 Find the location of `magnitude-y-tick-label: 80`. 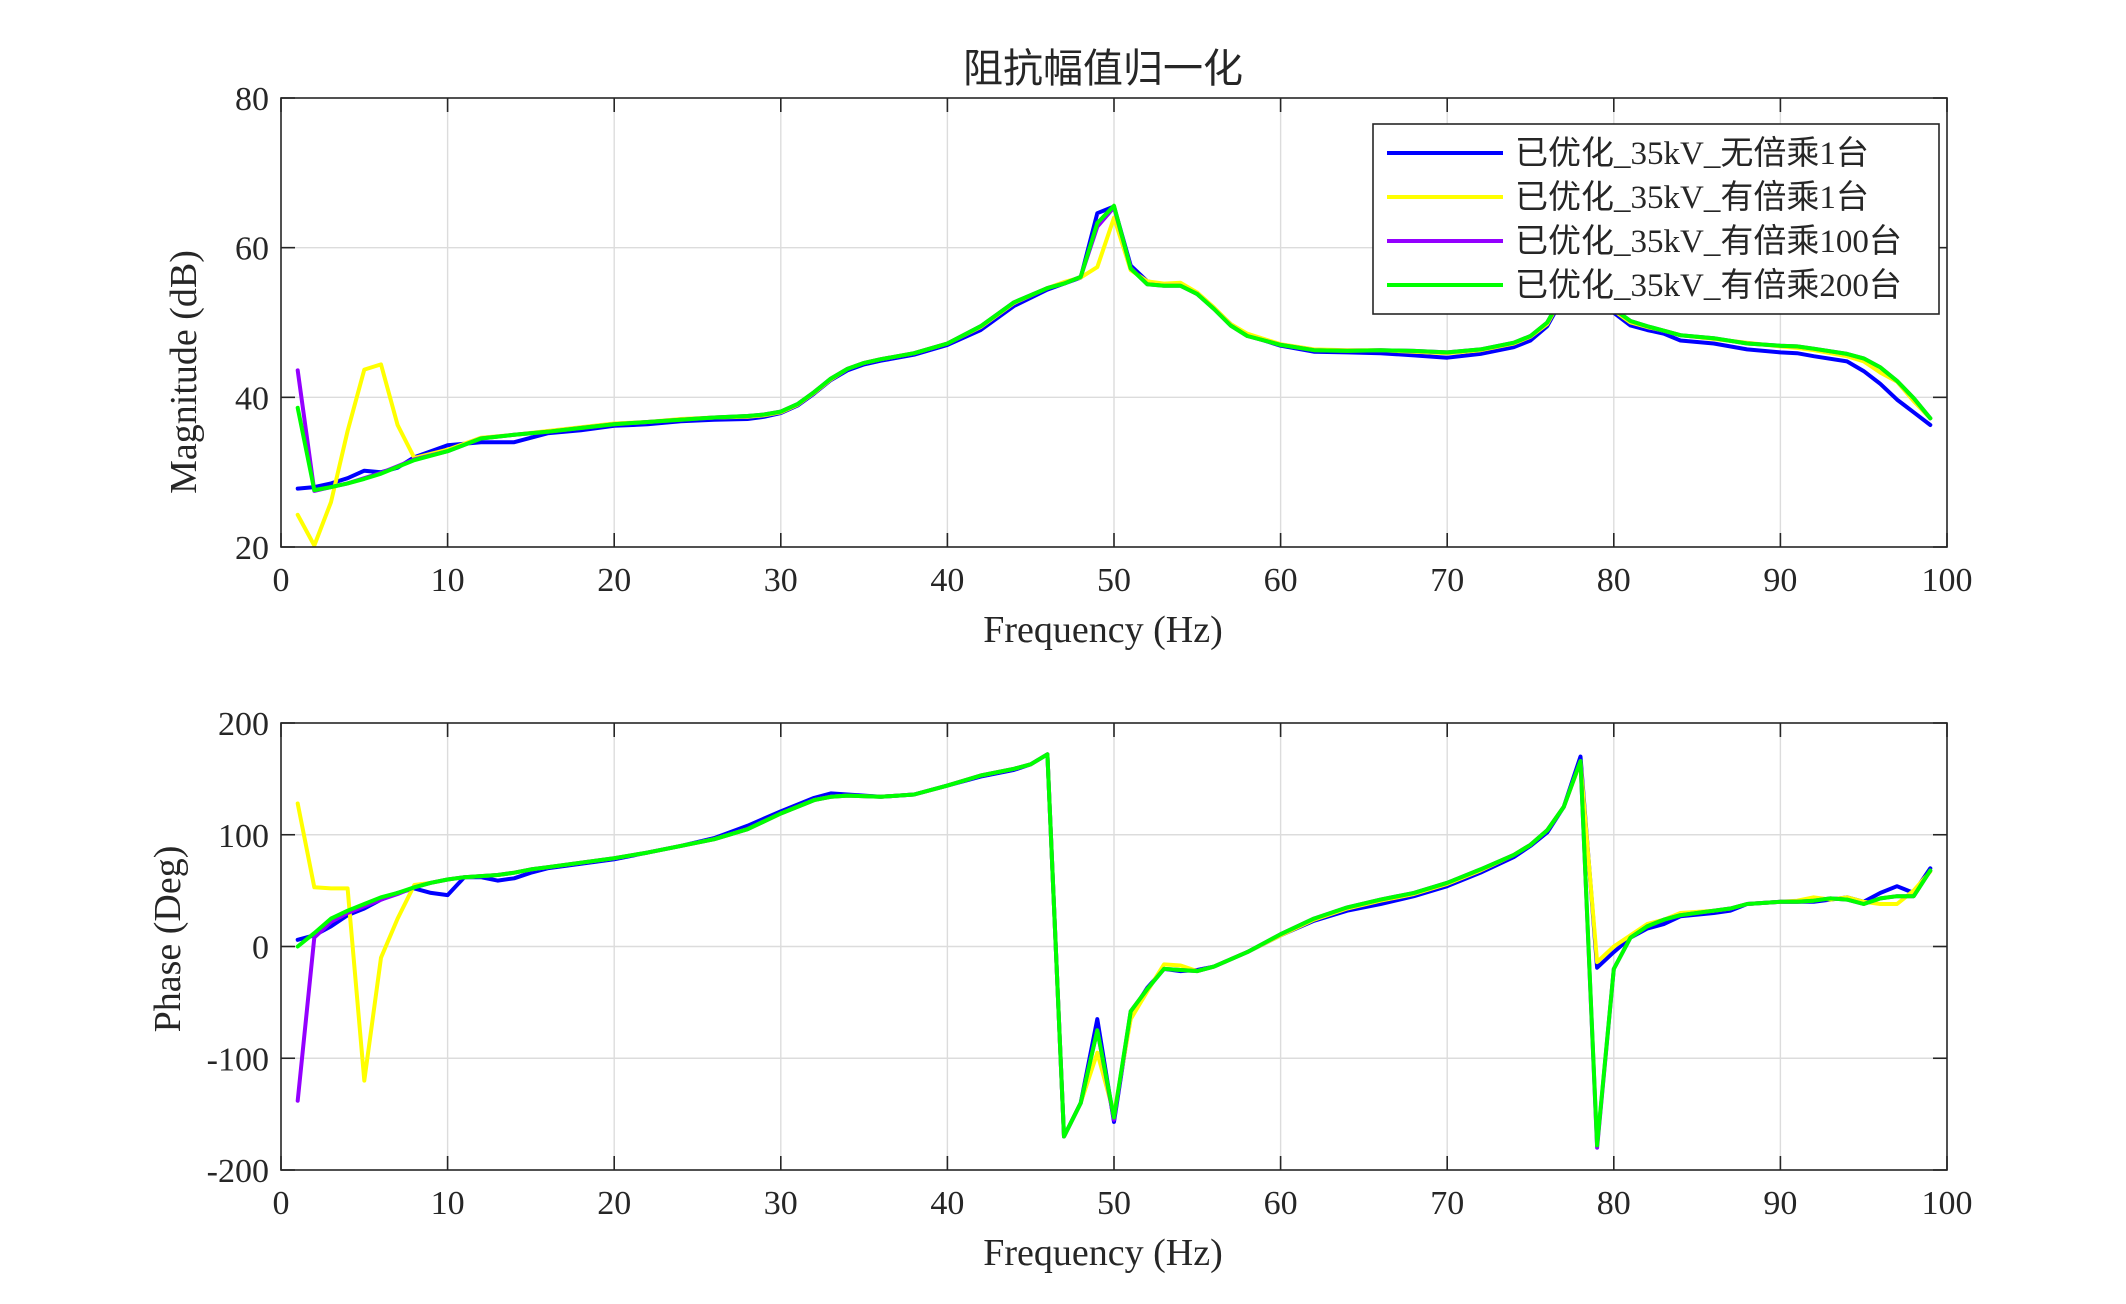

magnitude-y-tick-label: 80 is located at coordinates (252, 99).